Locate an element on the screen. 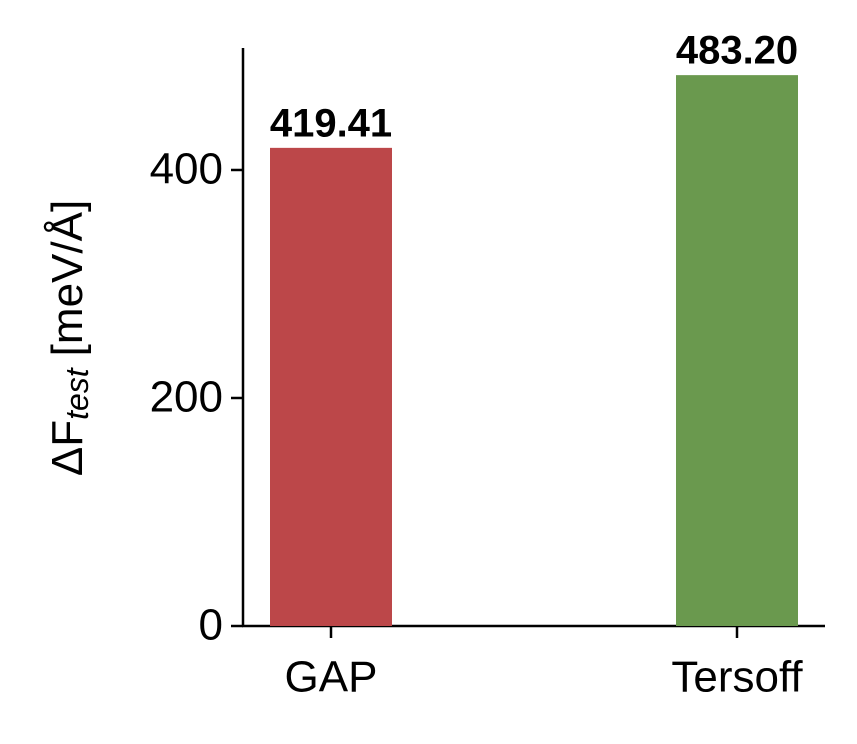 This screenshot has height=744, width=857. y-label-unit: [meV/Å] is located at coordinates (67, 278).